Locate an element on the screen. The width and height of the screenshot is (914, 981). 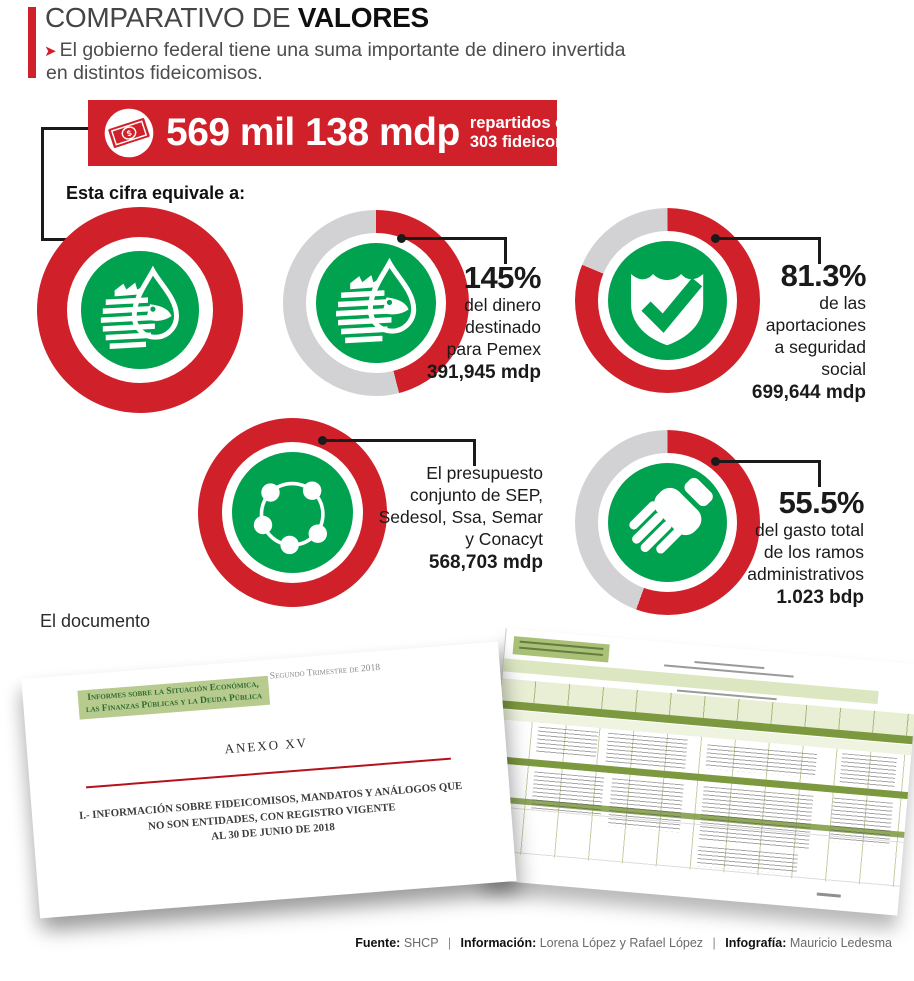
red-accent-bar is located at coordinates (32, 42).